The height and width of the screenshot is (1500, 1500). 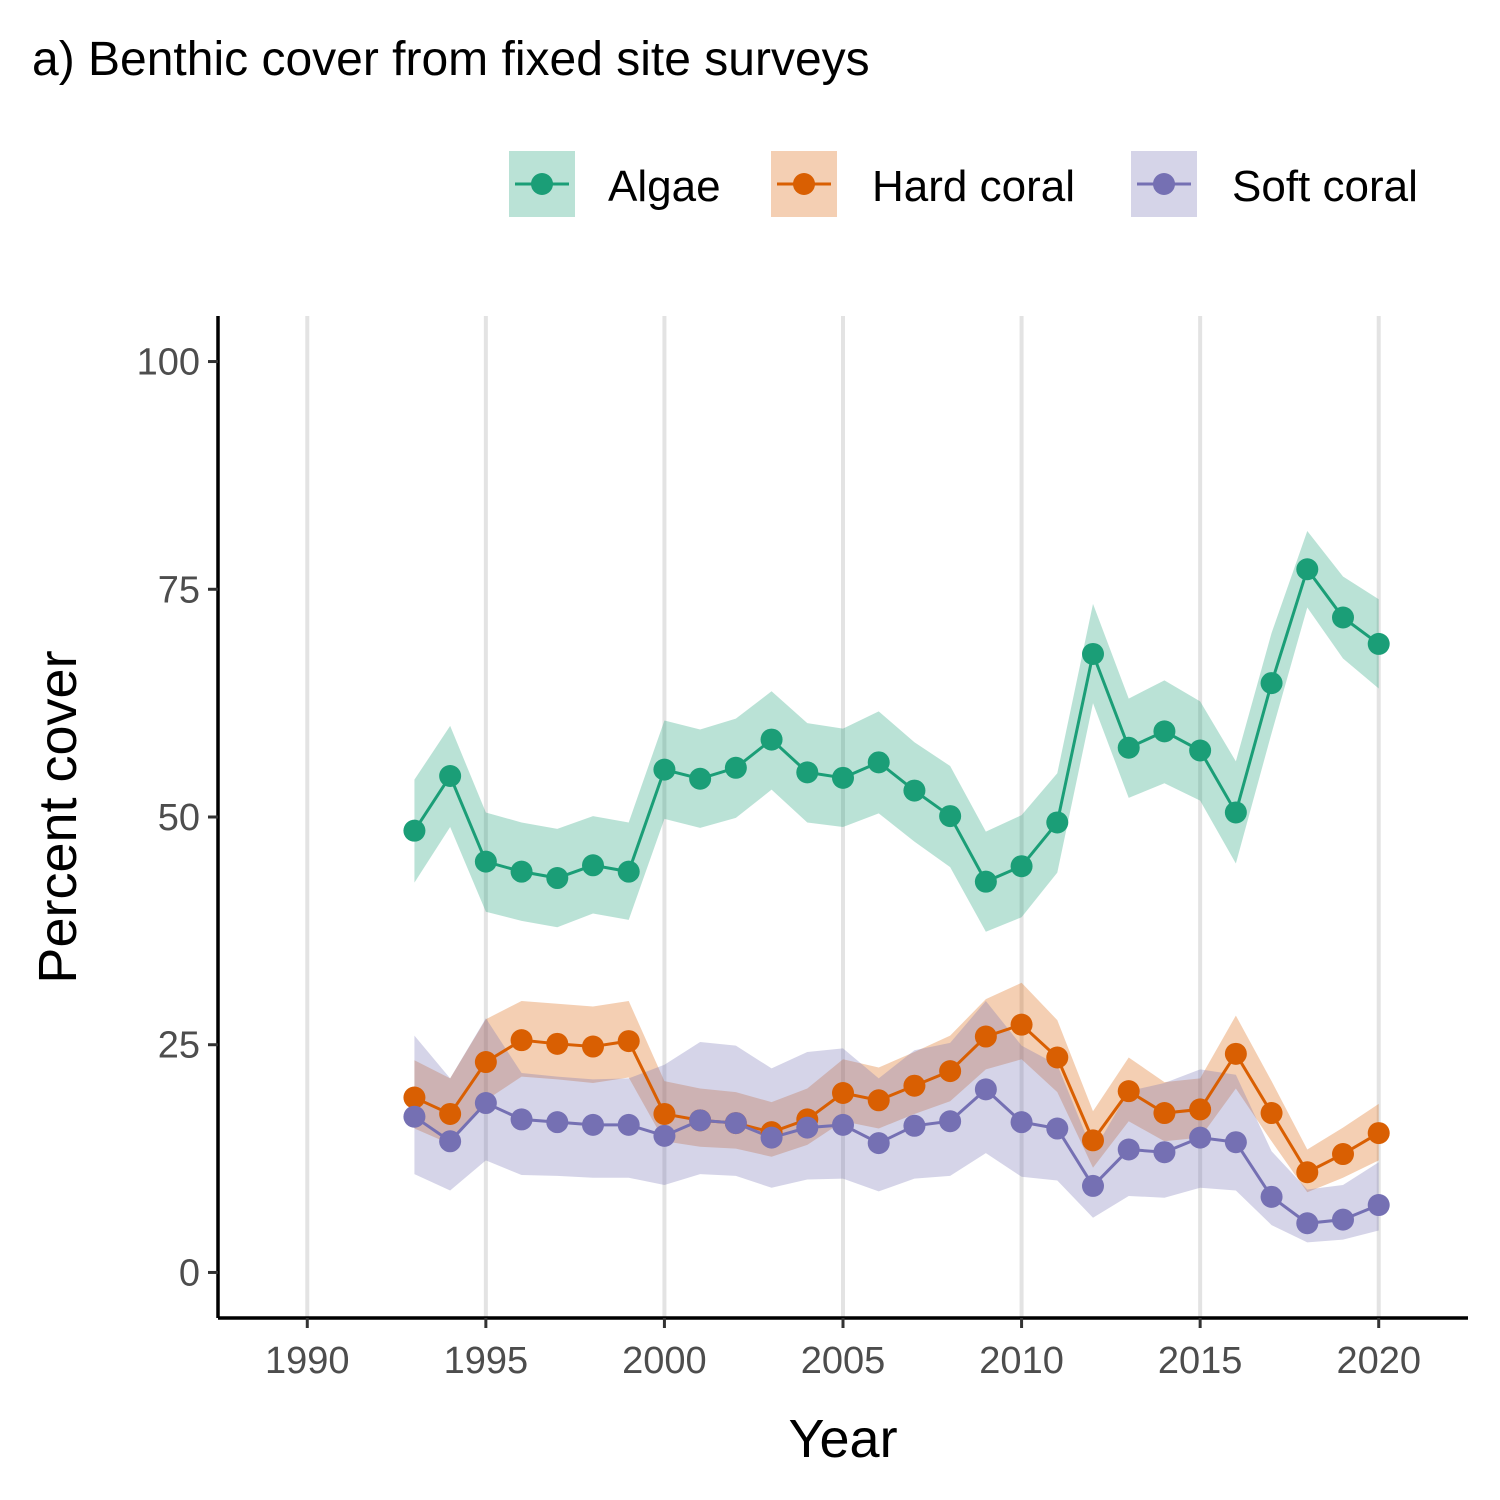 What do you see at coordinates (1378, 1205) in the screenshot?
I see `soft-coral-point-2020` at bounding box center [1378, 1205].